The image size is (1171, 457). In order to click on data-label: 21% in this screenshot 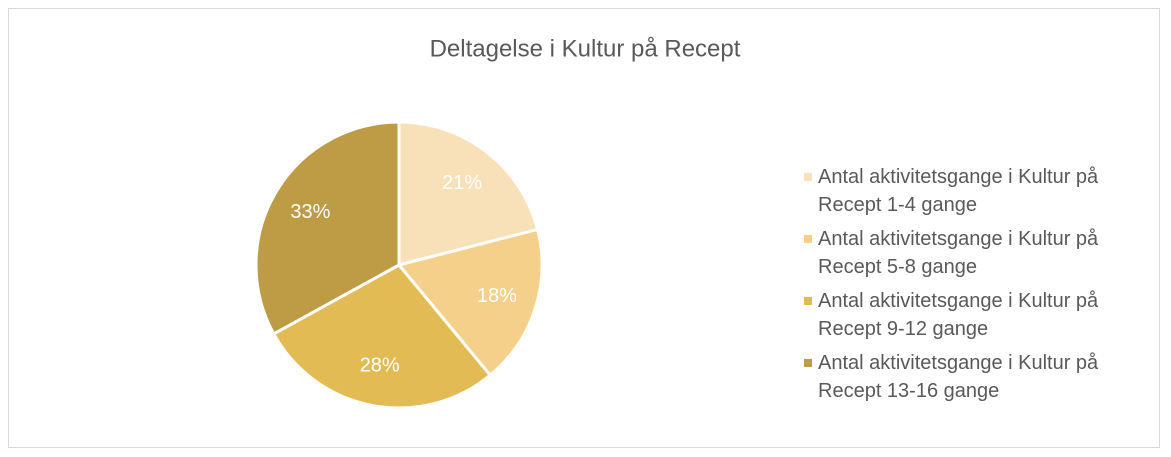, I will do `click(462, 183)`.